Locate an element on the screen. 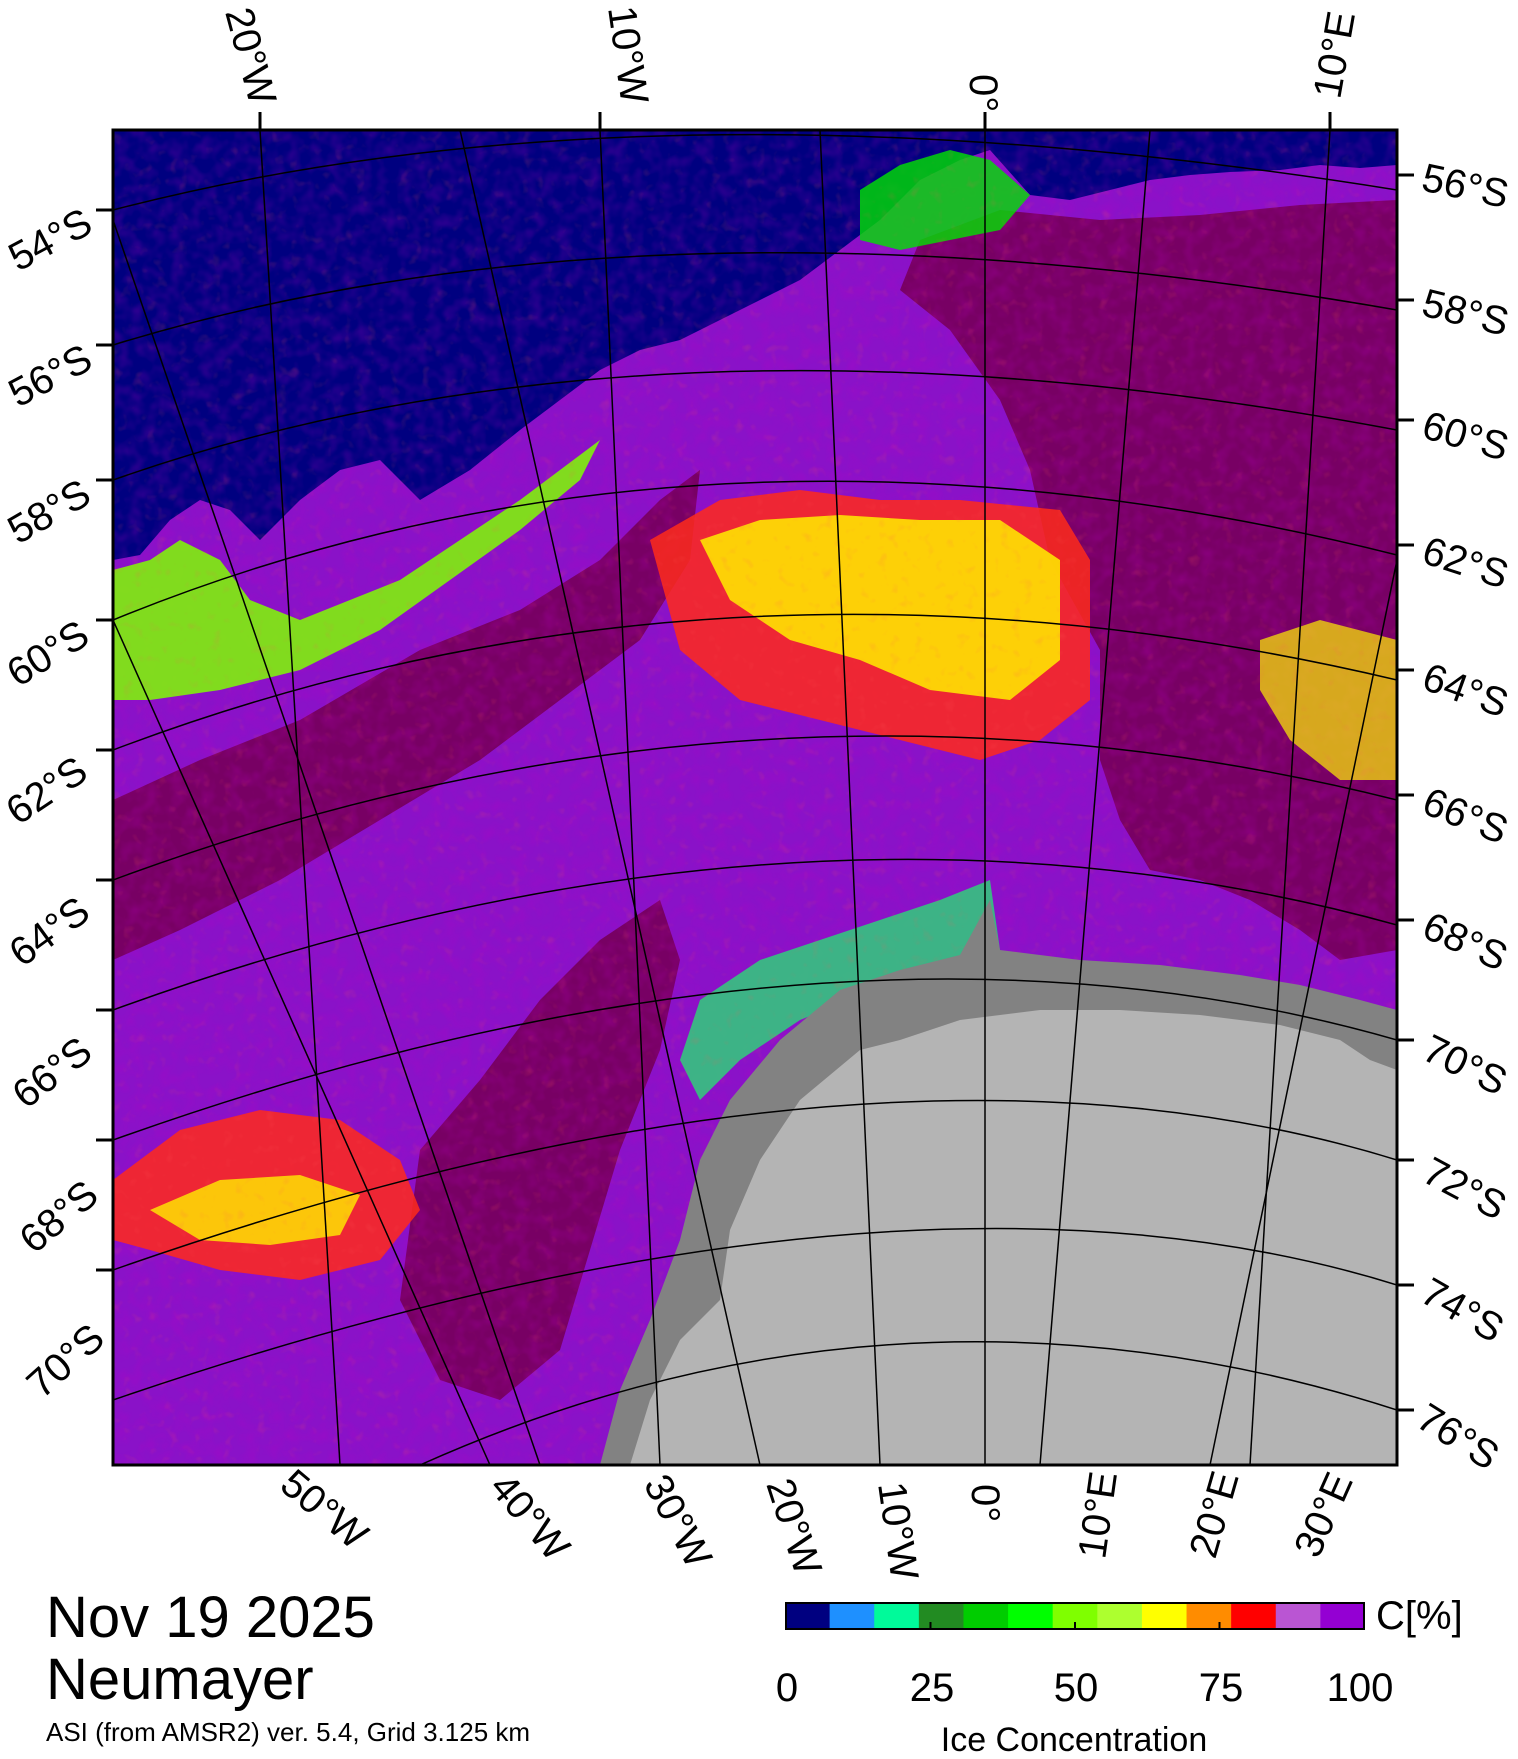 The width and height of the screenshot is (1518, 1759). lon-label-bottom: 50°W is located at coordinates (324, 1509).